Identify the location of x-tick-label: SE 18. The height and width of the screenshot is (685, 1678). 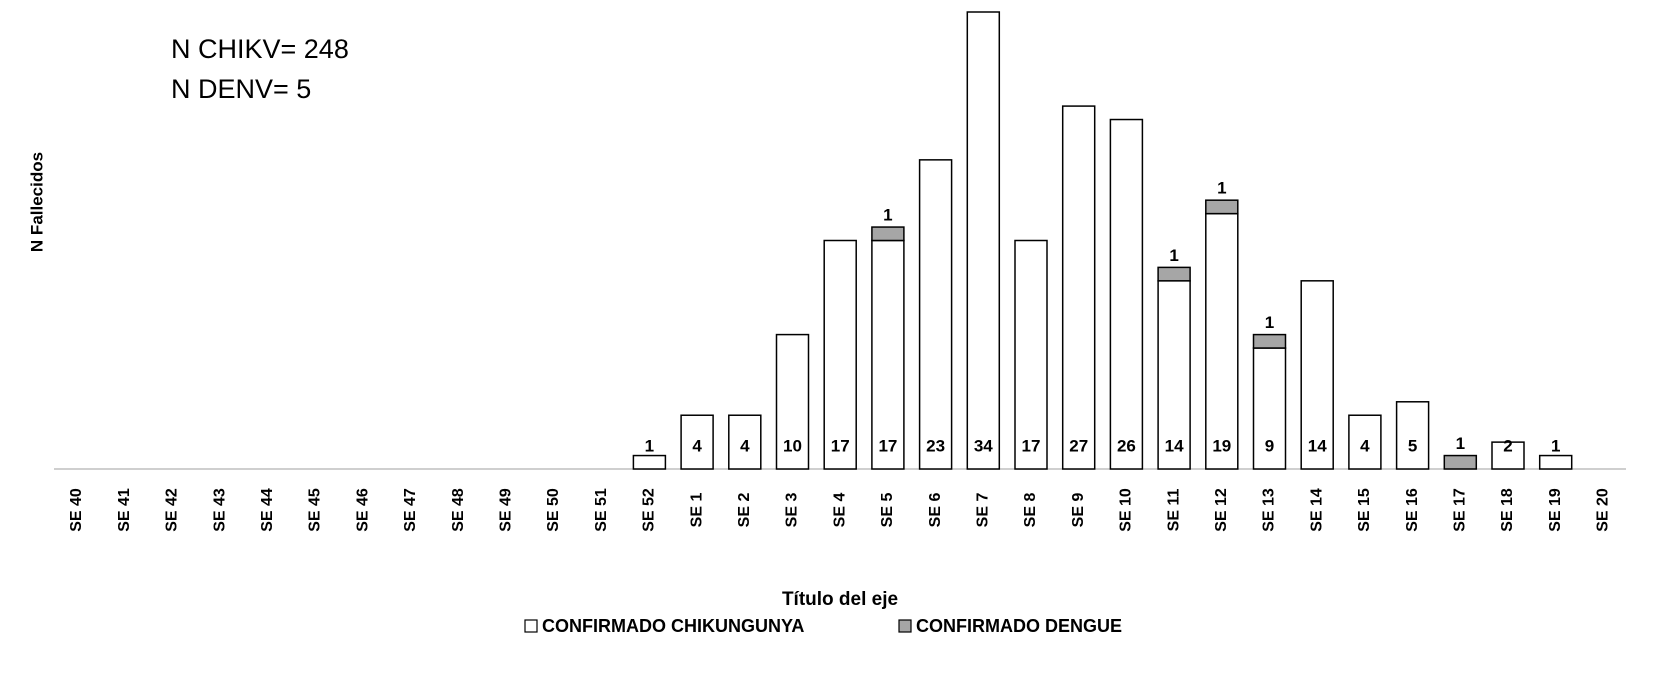
(1507, 510).